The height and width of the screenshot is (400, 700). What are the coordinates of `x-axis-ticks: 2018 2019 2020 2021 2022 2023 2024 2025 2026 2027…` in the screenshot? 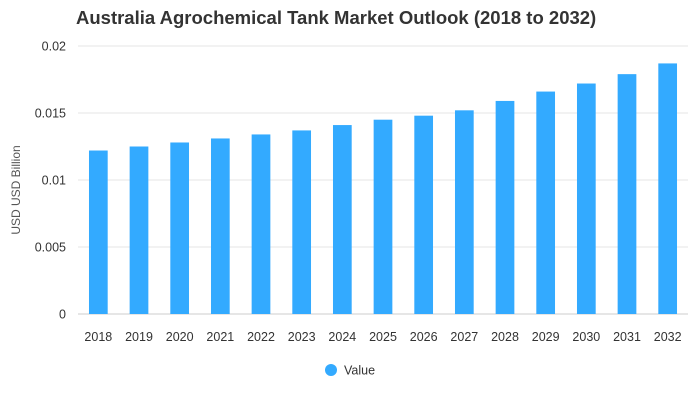 It's located at (382, 337).